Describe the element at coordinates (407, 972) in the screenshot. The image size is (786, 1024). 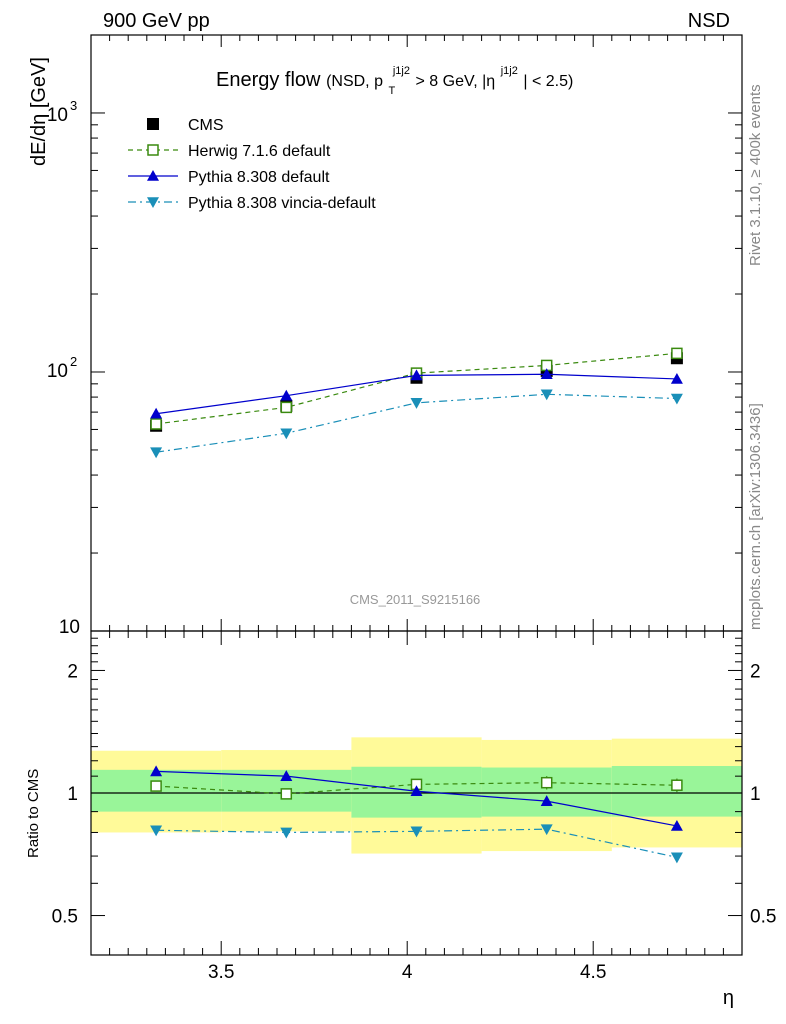
I see `x-tick-label-1: 4` at that location.